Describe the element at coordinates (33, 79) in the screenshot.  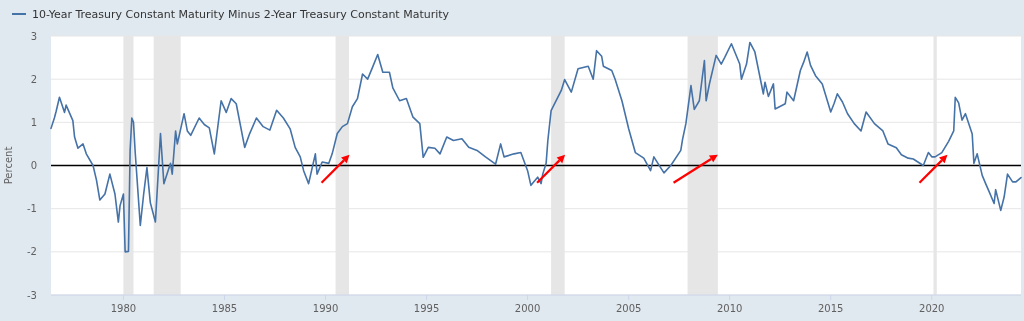
I see `y-tick-label: 2` at that location.